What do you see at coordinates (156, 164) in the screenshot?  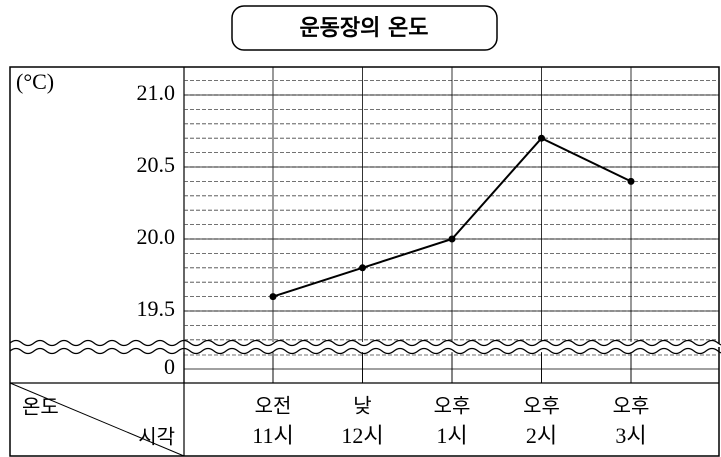 I see `y-tick-label: 20.5` at bounding box center [156, 164].